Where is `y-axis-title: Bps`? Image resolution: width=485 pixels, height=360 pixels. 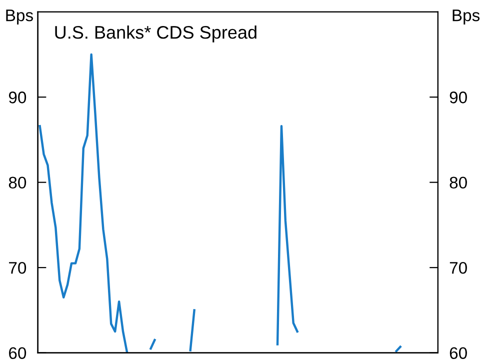
y-axis-title: Bps is located at coordinates (19, 17).